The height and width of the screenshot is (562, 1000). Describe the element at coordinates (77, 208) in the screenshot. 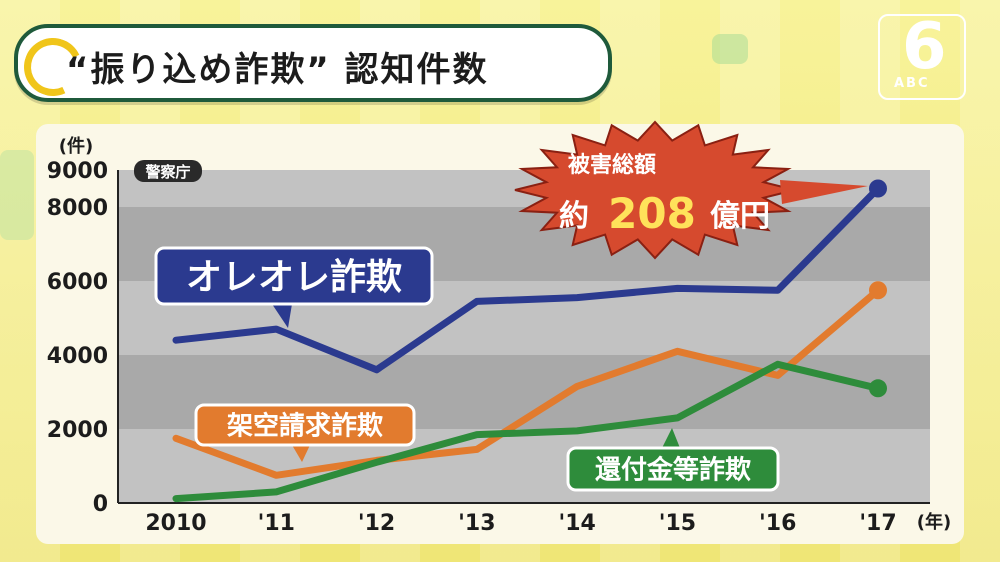

I see `y-tick-label: 8000` at that location.